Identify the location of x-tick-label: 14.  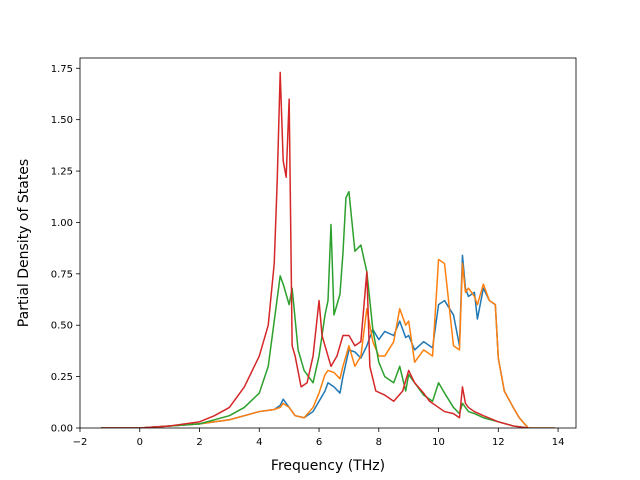
(558, 442).